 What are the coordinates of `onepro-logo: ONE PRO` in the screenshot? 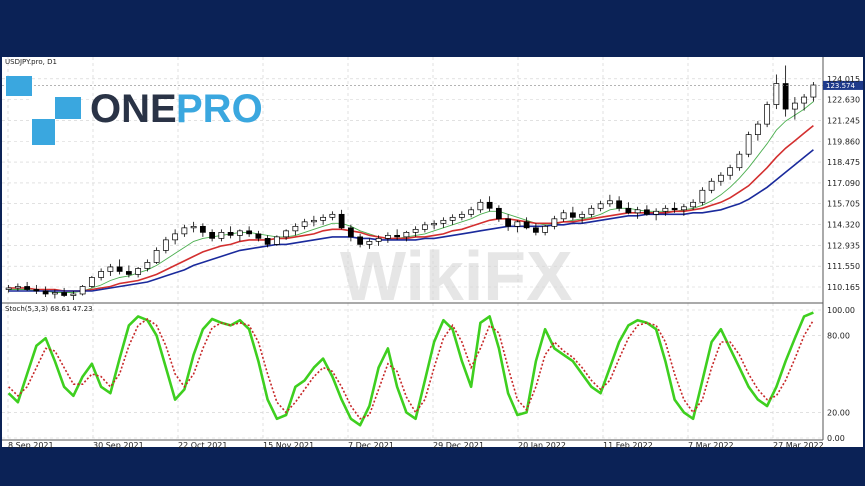 It's located at (134, 110).